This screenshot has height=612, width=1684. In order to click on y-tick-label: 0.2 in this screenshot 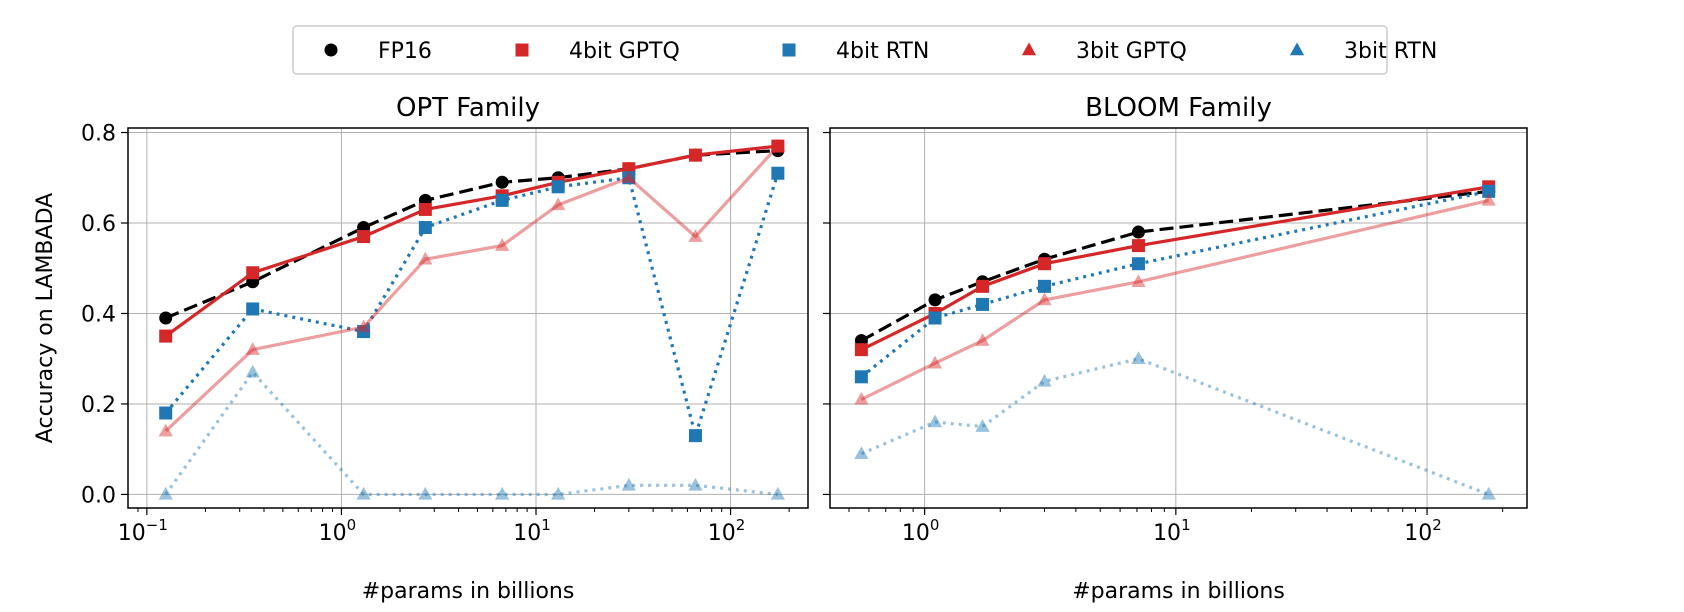, I will do `click(98, 405)`.